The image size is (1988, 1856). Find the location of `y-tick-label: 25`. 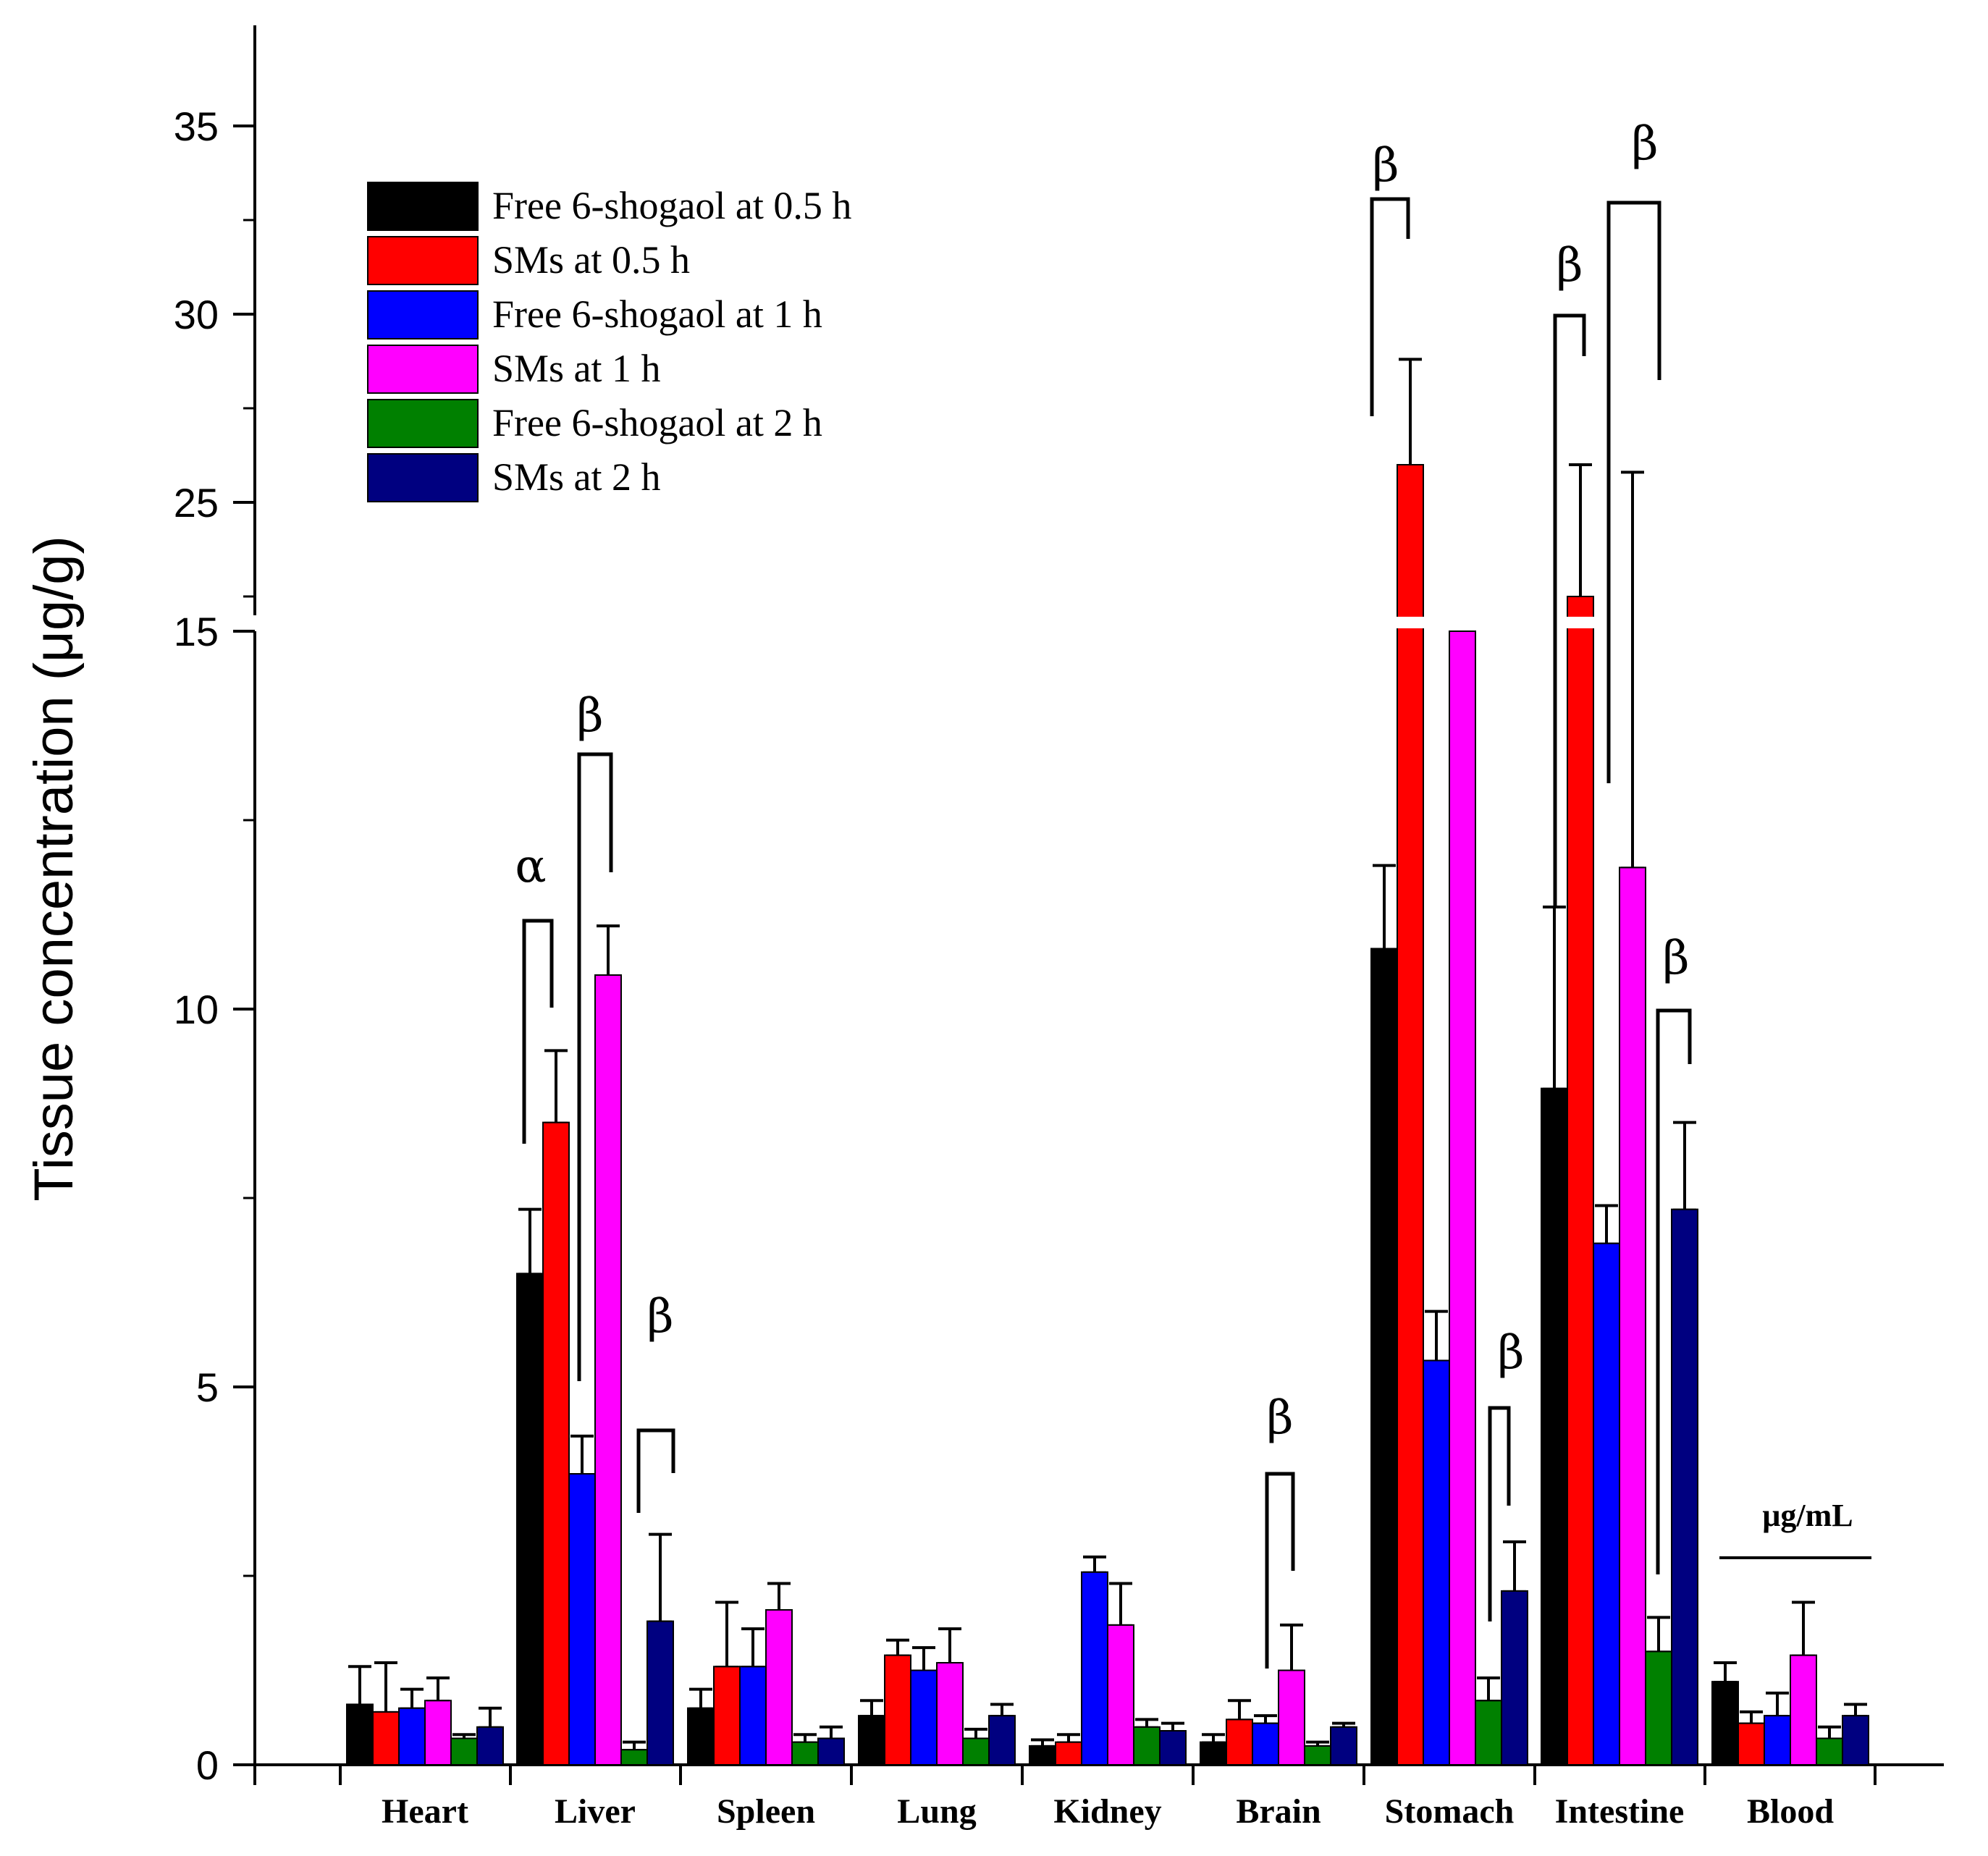

y-tick-label: 25 is located at coordinates (196, 503).